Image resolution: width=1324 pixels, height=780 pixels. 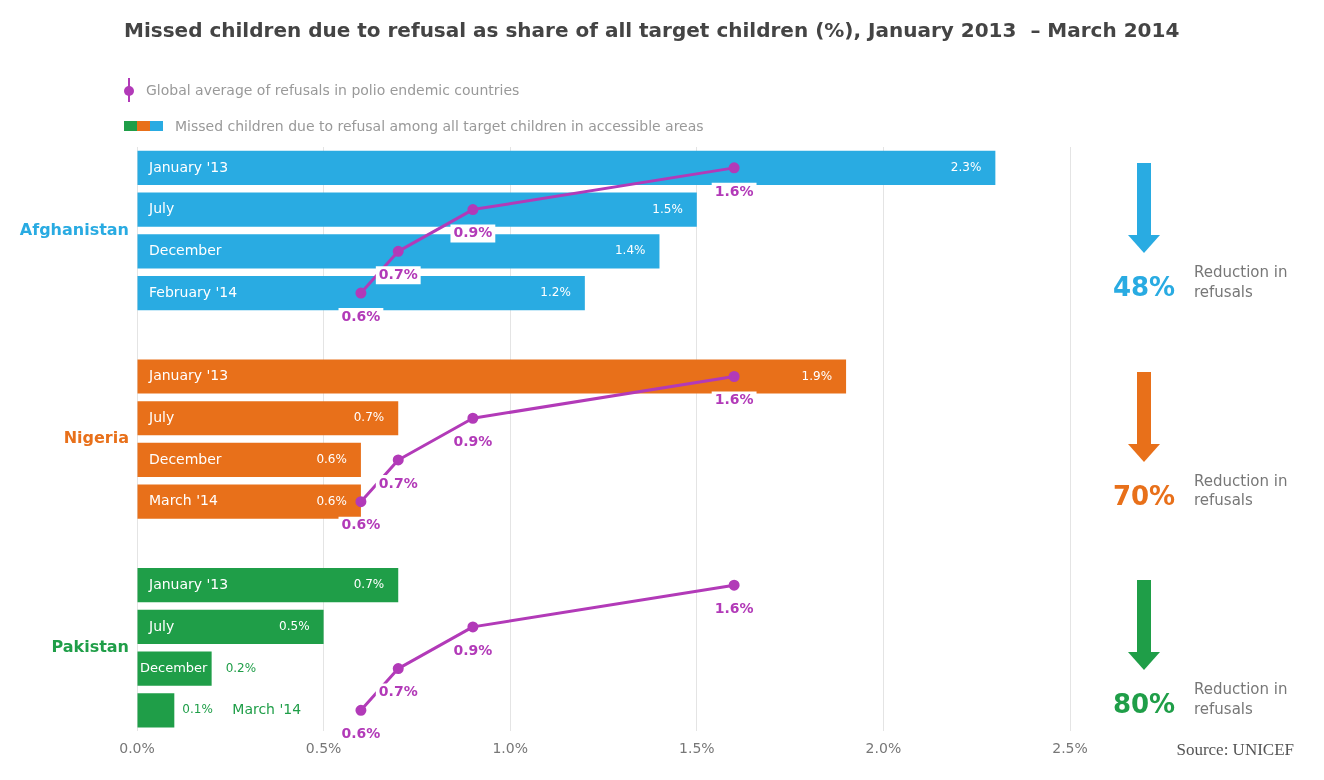 I want to click on data-label: 1.5%, so click(x=667, y=208).